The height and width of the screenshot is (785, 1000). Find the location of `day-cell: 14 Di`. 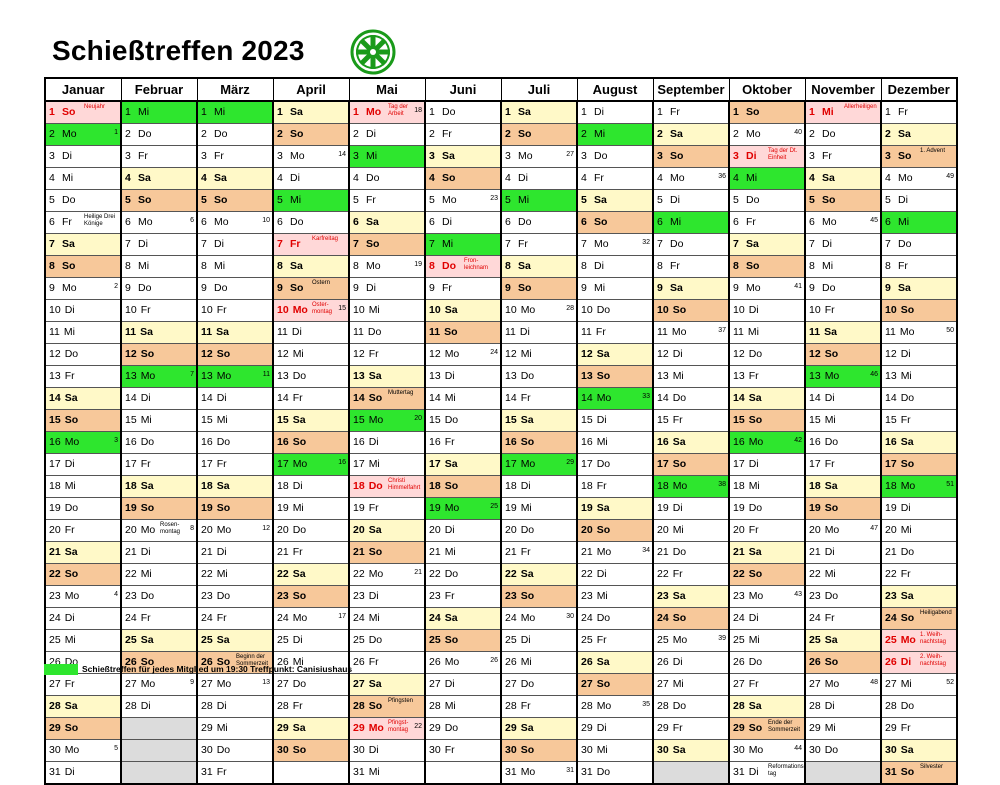

day-cell: 14 Di is located at coordinates (159, 398).